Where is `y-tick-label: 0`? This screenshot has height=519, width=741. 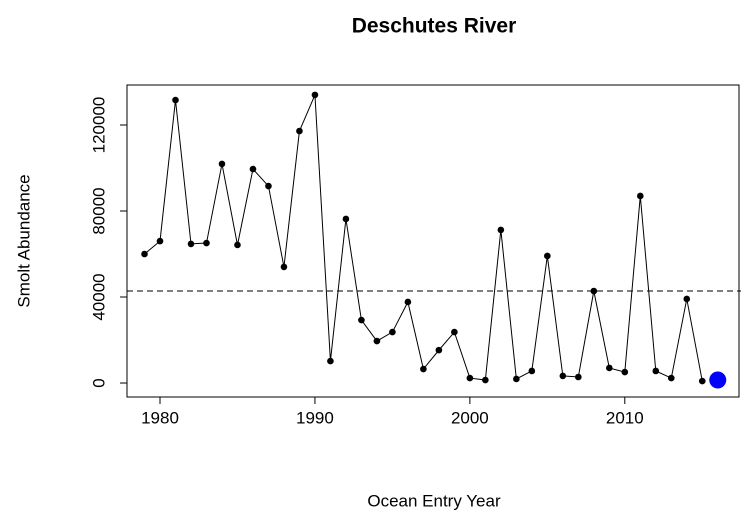 y-tick-label: 0 is located at coordinates (98, 382).